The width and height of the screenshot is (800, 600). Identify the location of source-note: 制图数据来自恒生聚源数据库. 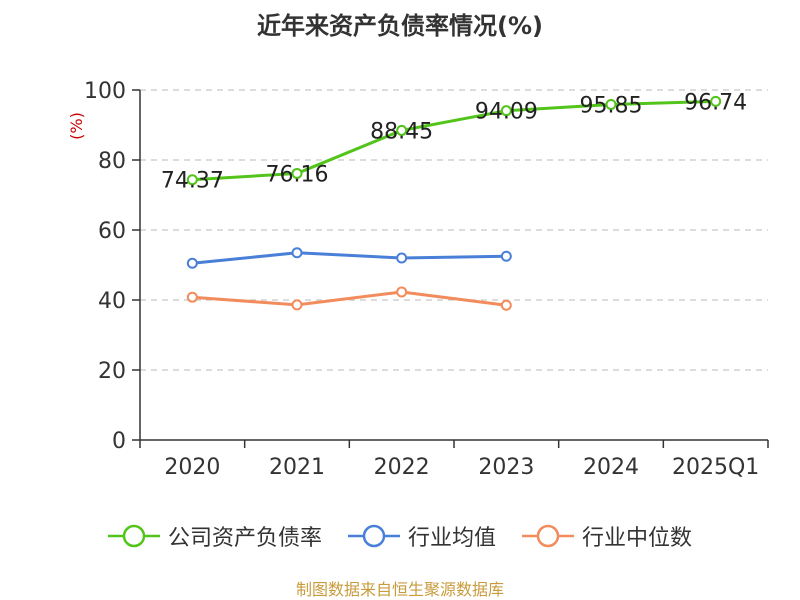
(399, 589).